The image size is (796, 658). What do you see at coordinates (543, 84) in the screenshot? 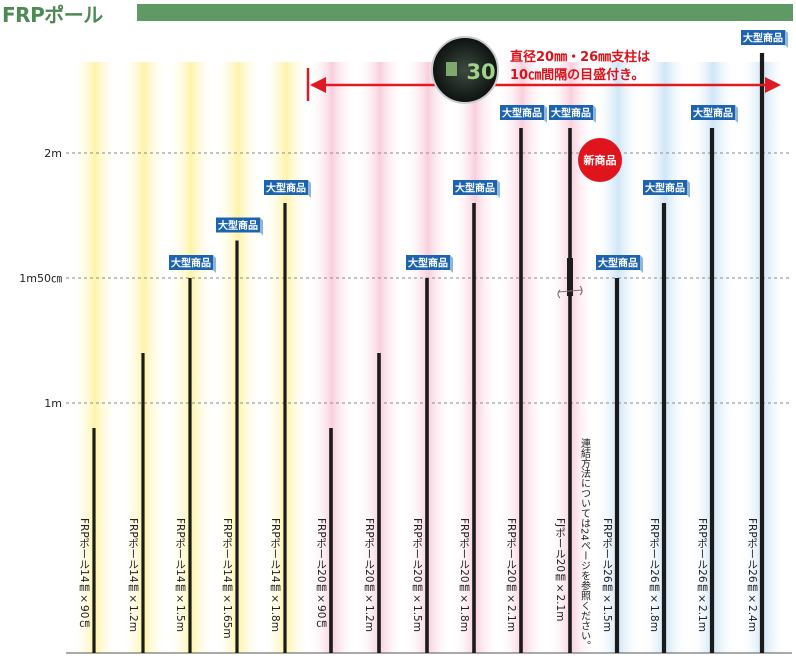
I see `range-arrow` at bounding box center [543, 84].